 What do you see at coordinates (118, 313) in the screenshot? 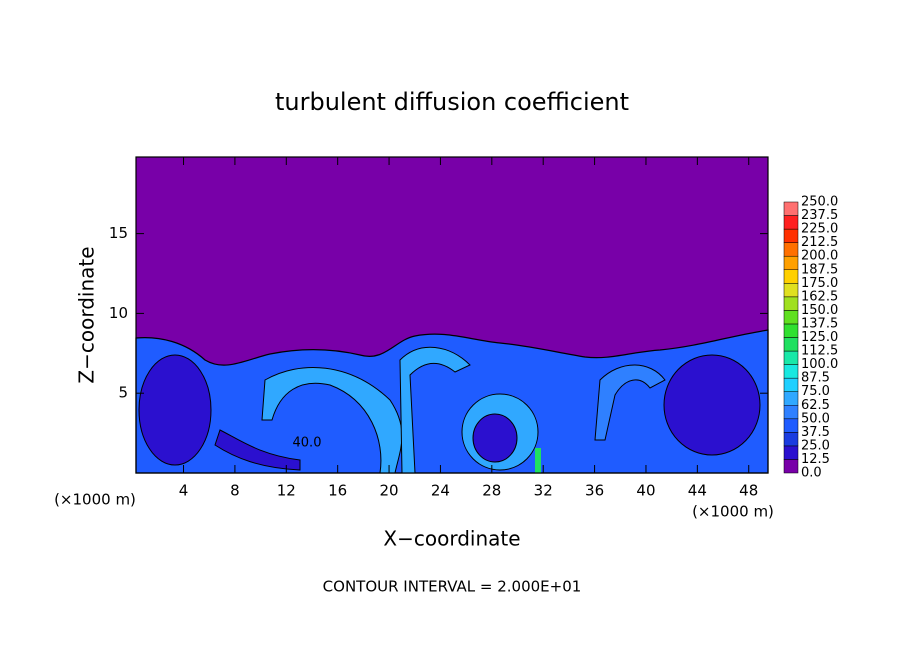
I see `y-tick-label: 10` at bounding box center [118, 313].